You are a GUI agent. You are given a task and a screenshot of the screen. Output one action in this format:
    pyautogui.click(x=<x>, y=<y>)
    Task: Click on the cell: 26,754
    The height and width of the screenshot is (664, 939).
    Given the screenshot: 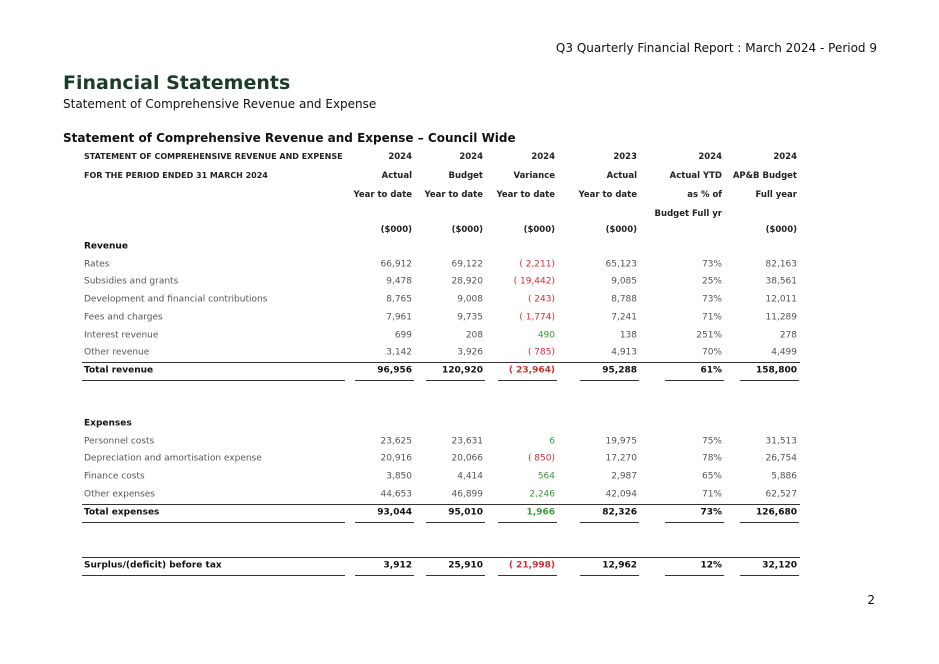 What is the action you would take?
    pyautogui.click(x=781, y=458)
    